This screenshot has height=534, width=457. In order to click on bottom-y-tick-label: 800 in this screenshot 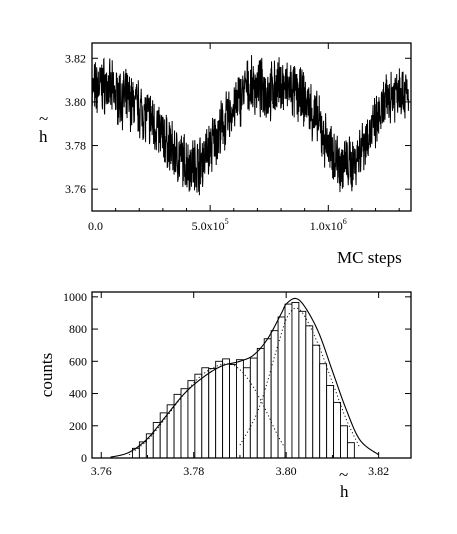, I will do `click(78, 329)`.